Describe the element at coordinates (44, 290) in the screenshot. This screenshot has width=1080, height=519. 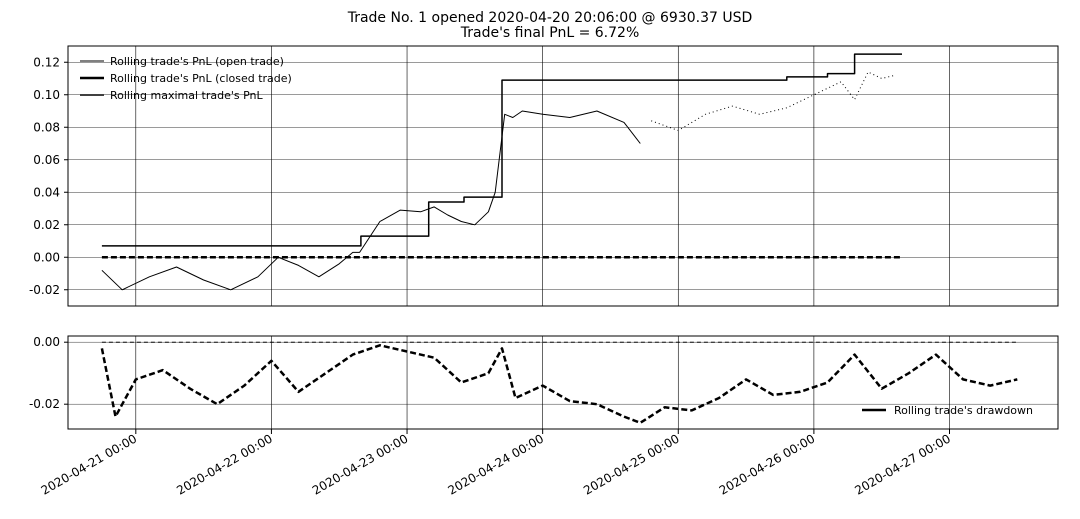
I see `top-ytick-label: -0.02` at that location.